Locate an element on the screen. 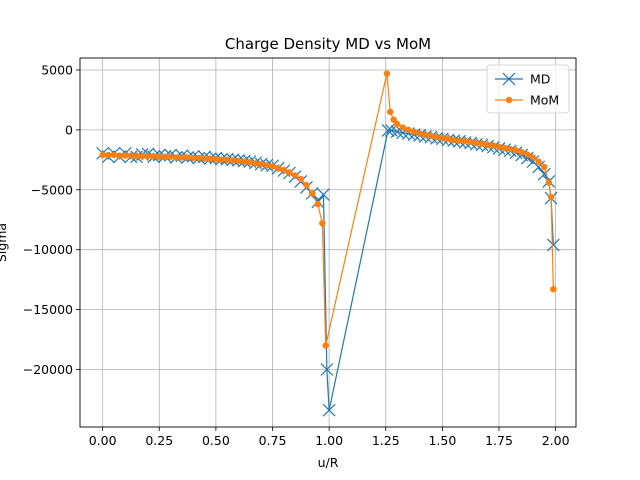 This screenshot has height=480, width=640. legend-label-mom: MoM is located at coordinates (544, 100).